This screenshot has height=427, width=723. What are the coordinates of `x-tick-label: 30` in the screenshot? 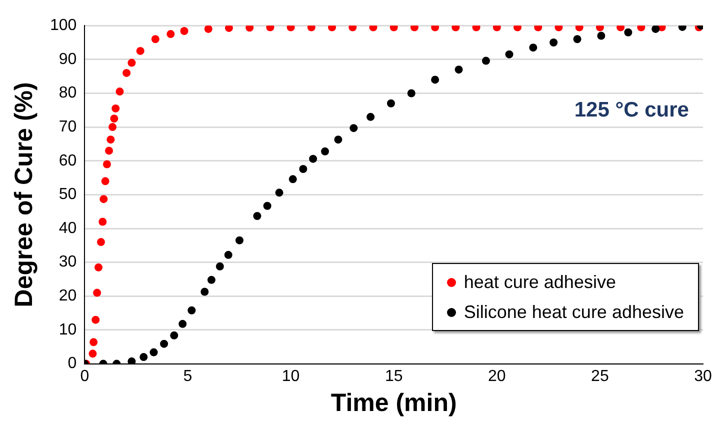 It's located at (703, 376).